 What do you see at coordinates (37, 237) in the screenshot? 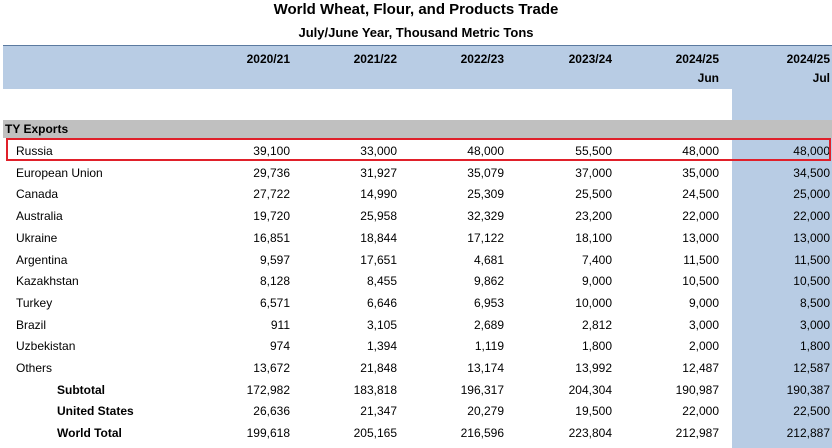
I see `row-label: Ukraine` at bounding box center [37, 237].